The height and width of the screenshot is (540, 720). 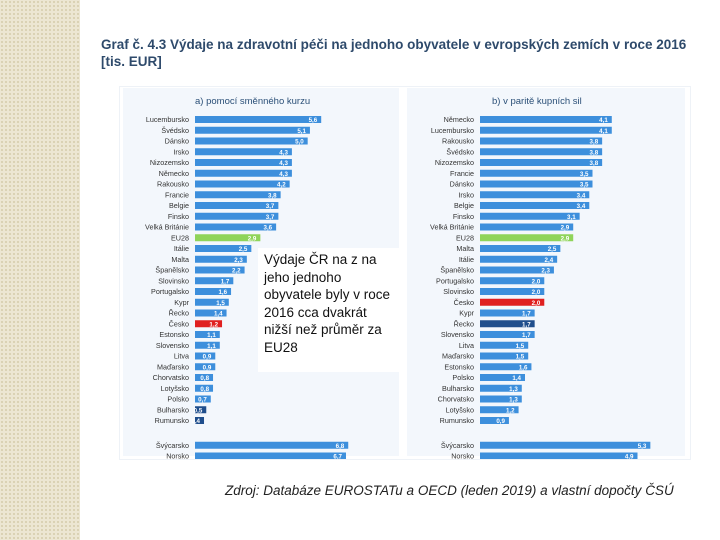 I want to click on value-label: 5,3, so click(x=642, y=446).